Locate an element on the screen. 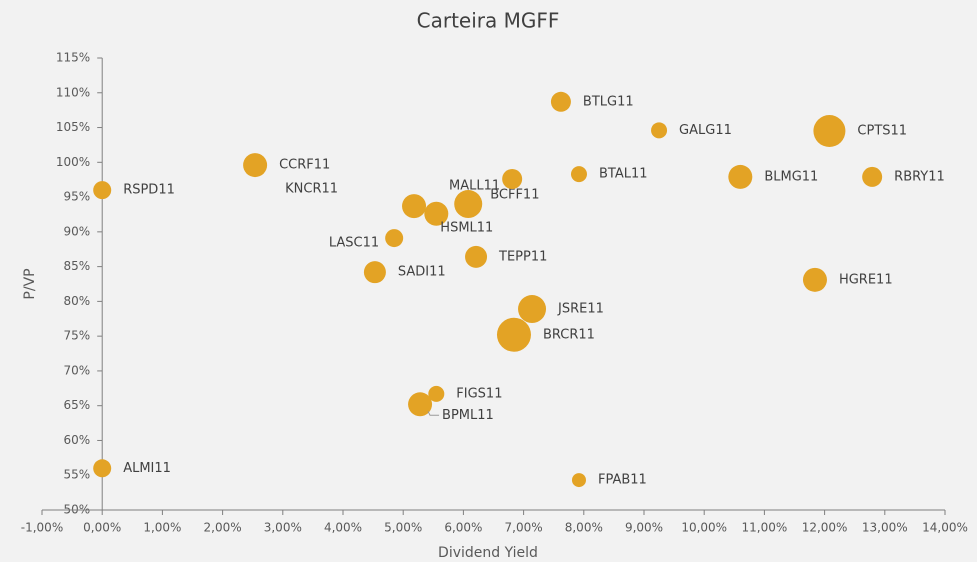 The height and width of the screenshot is (562, 977). data-label: MALL11 is located at coordinates (474, 185).